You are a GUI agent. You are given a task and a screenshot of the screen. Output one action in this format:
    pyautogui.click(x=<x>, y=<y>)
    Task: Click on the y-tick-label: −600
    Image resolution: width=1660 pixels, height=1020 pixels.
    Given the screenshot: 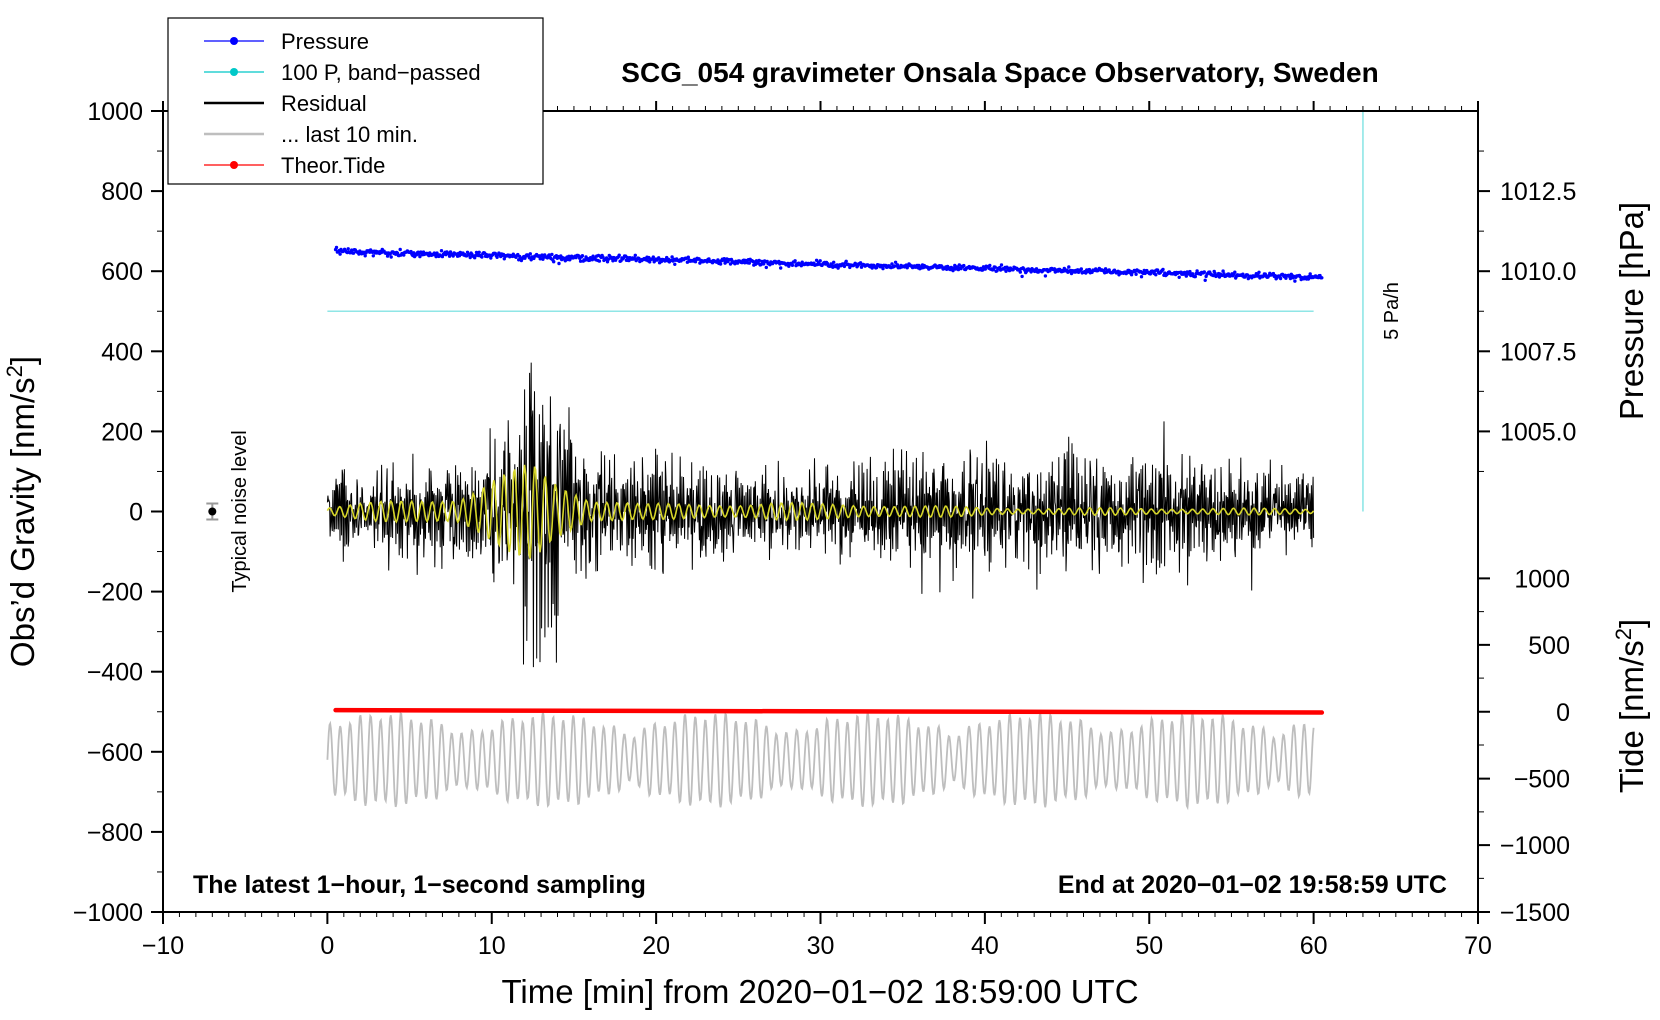 What is the action you would take?
    pyautogui.click(x=115, y=753)
    